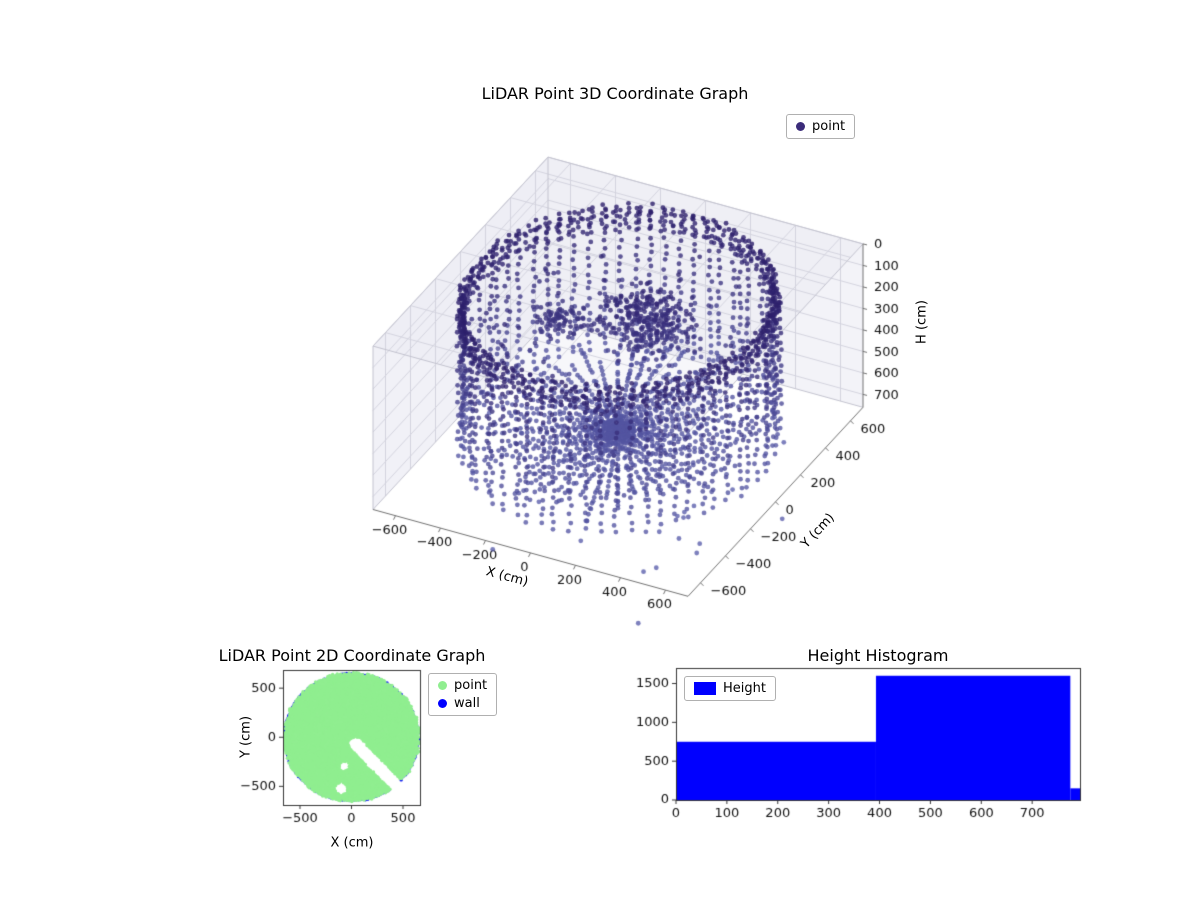  I want to click on plot3d-legend-label-point: point, so click(829, 126).